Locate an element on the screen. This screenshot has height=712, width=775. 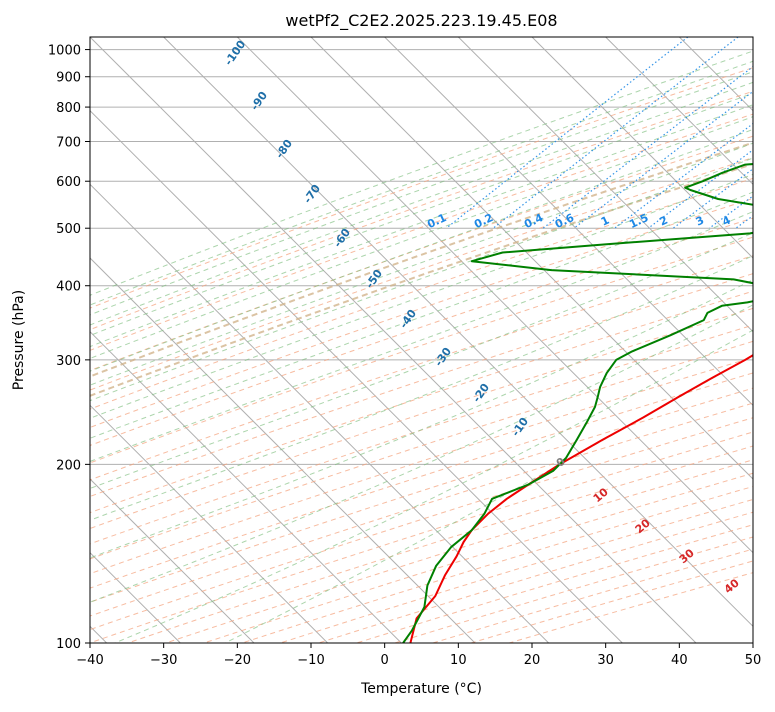
x-tick-label: 20 is located at coordinates (532, 660).